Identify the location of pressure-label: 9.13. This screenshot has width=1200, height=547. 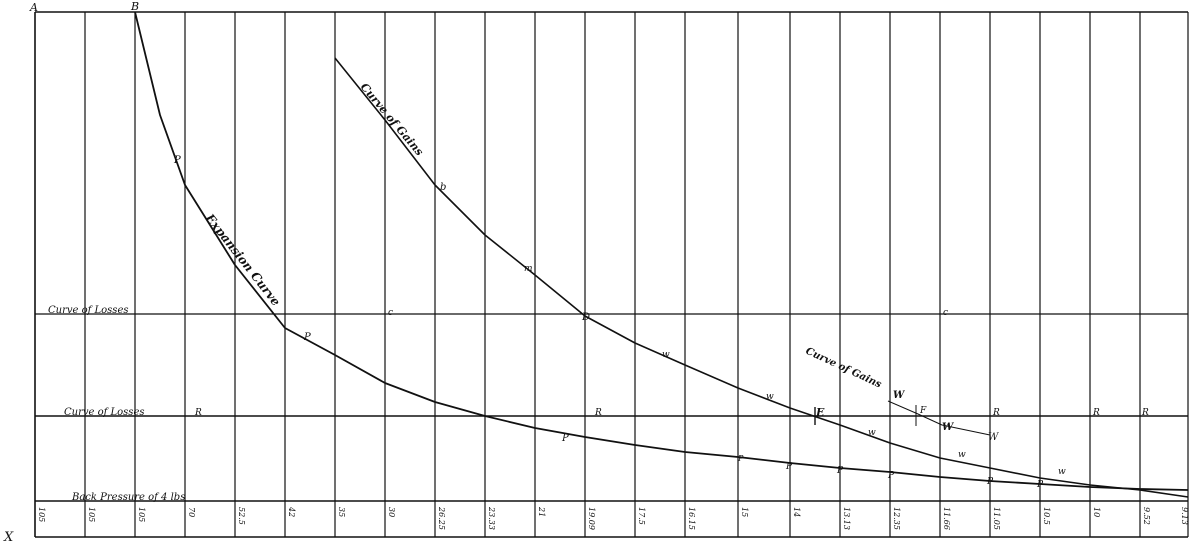
(1184, 516).